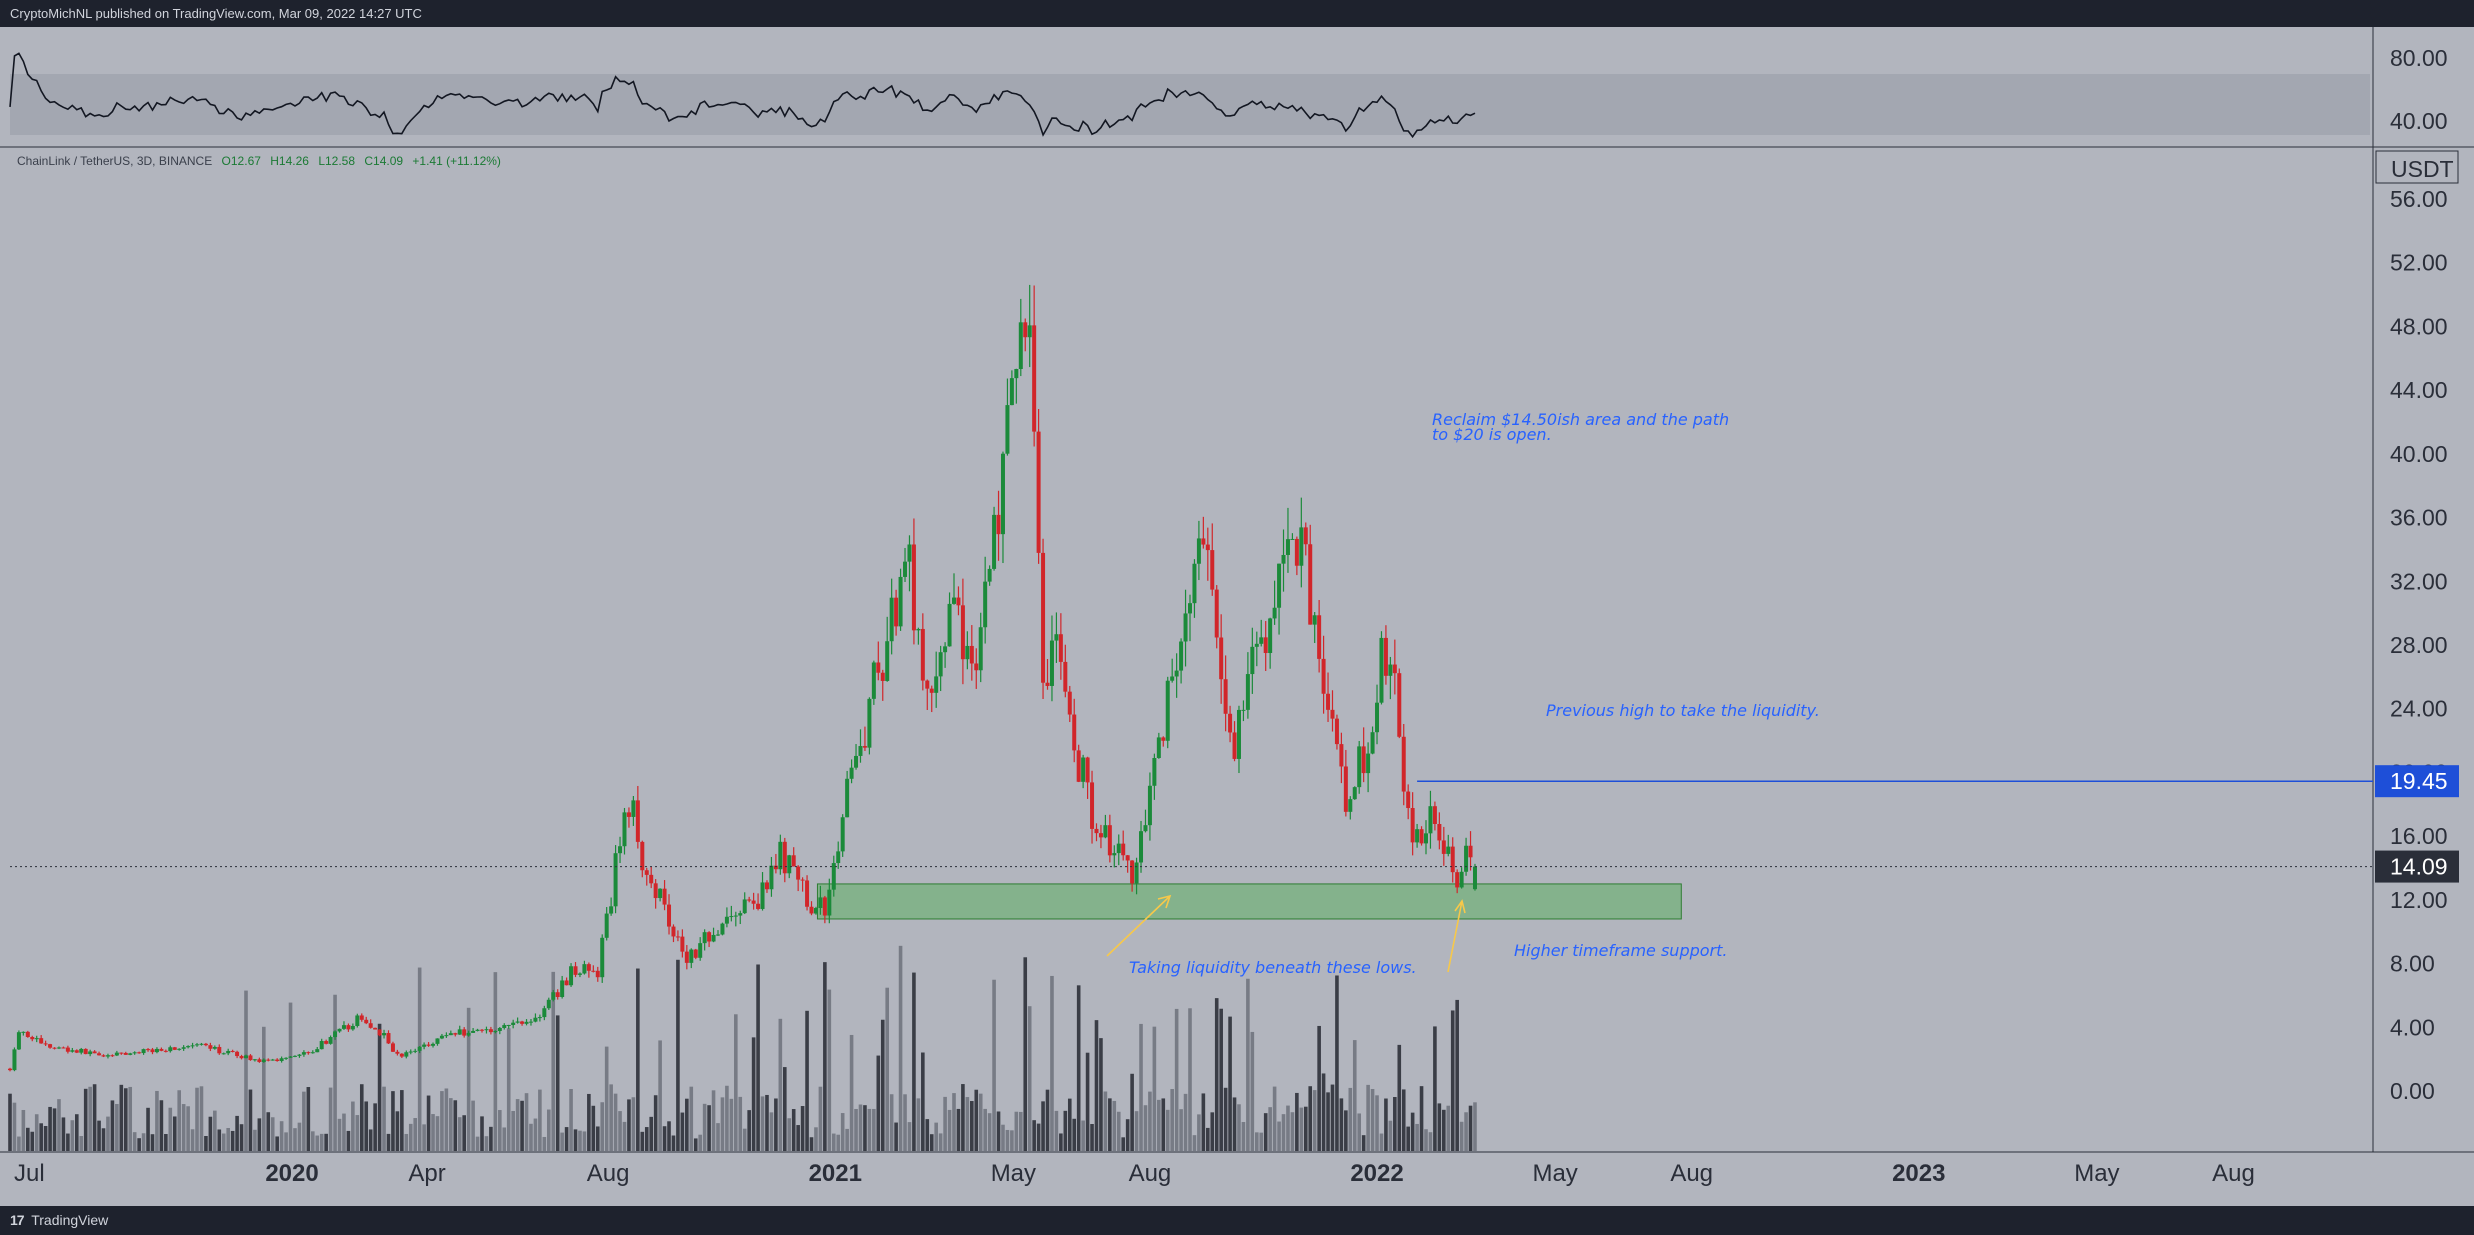 The image size is (2474, 1235). What do you see at coordinates (70, 1220) in the screenshot?
I see `footer-brand: TradingView` at bounding box center [70, 1220].